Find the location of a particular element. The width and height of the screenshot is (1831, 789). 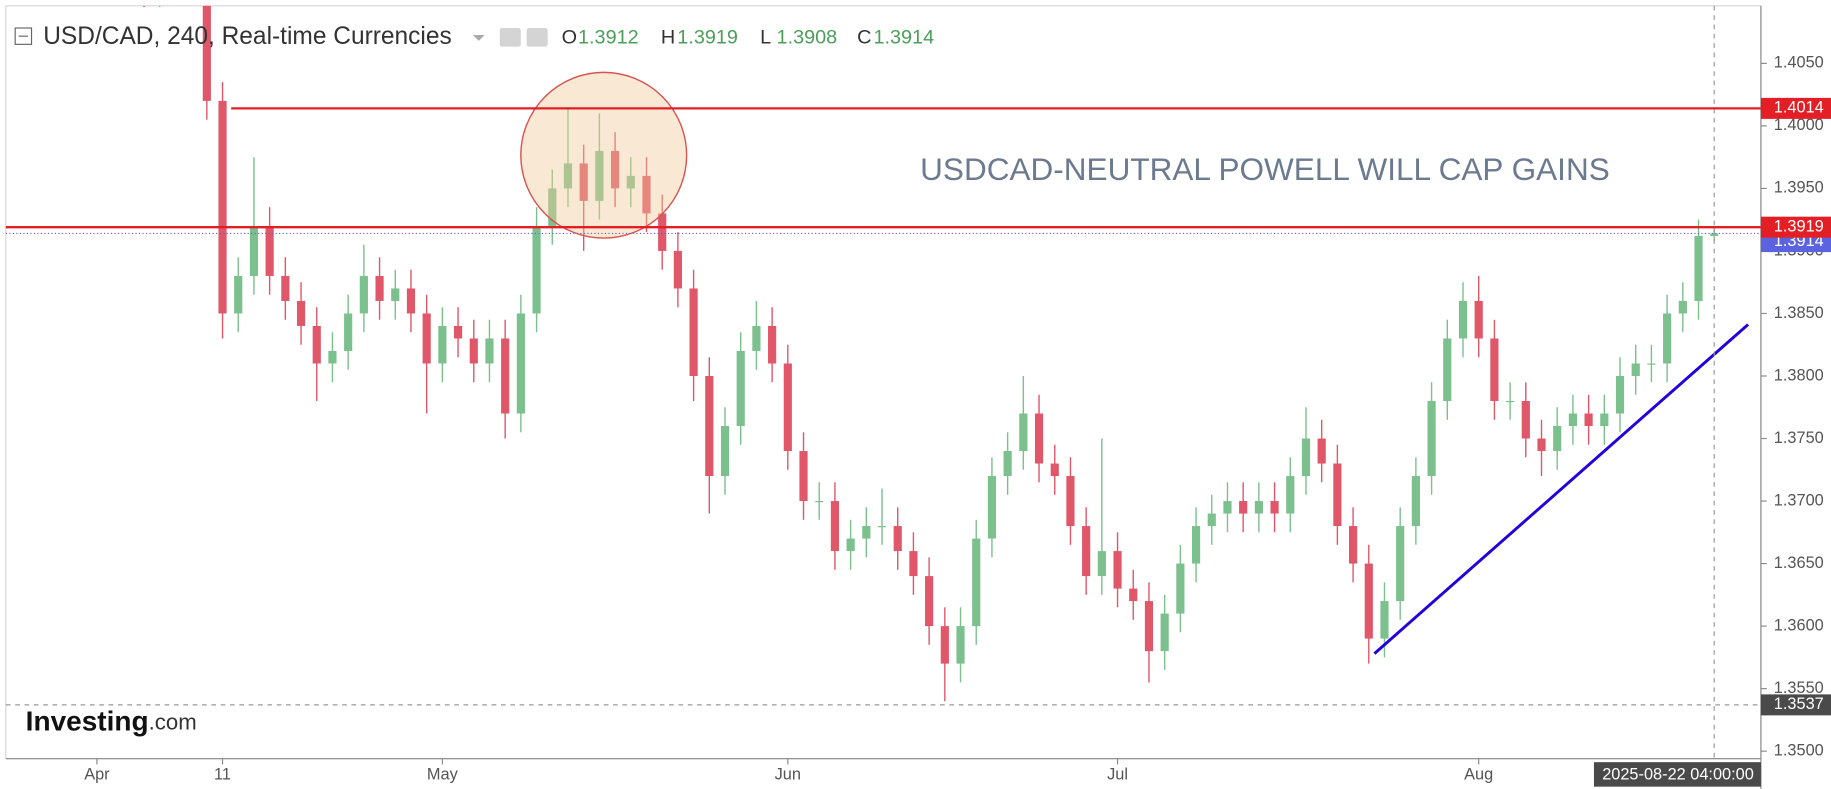

trend-line is located at coordinates (1561, 489).